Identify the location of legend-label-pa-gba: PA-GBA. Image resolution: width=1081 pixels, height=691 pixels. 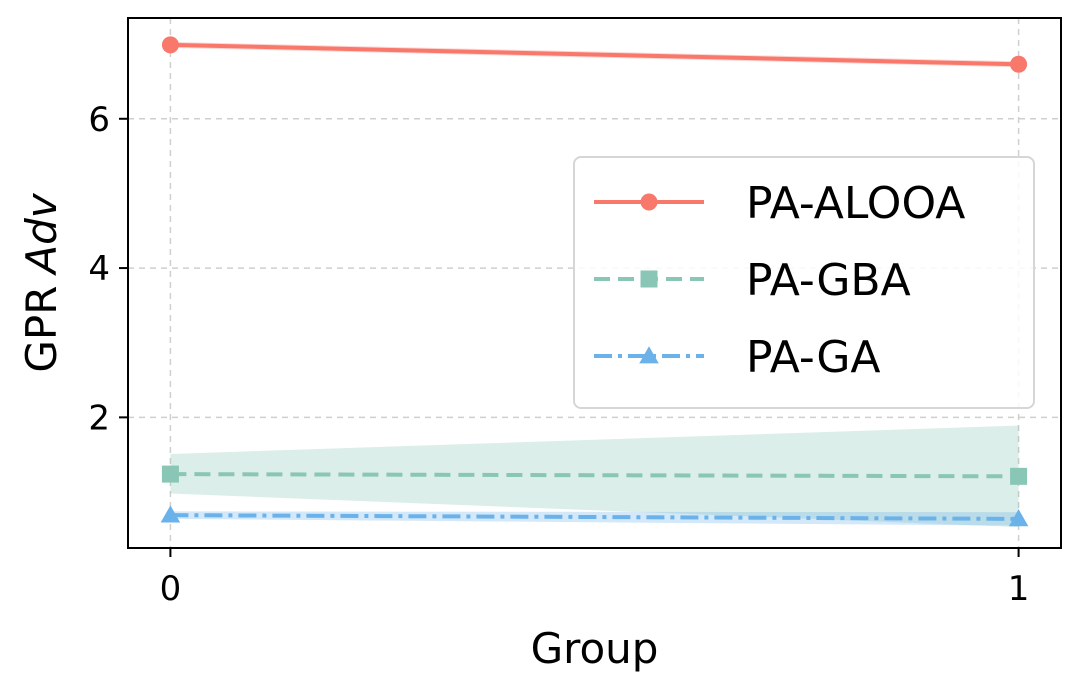
(828, 280).